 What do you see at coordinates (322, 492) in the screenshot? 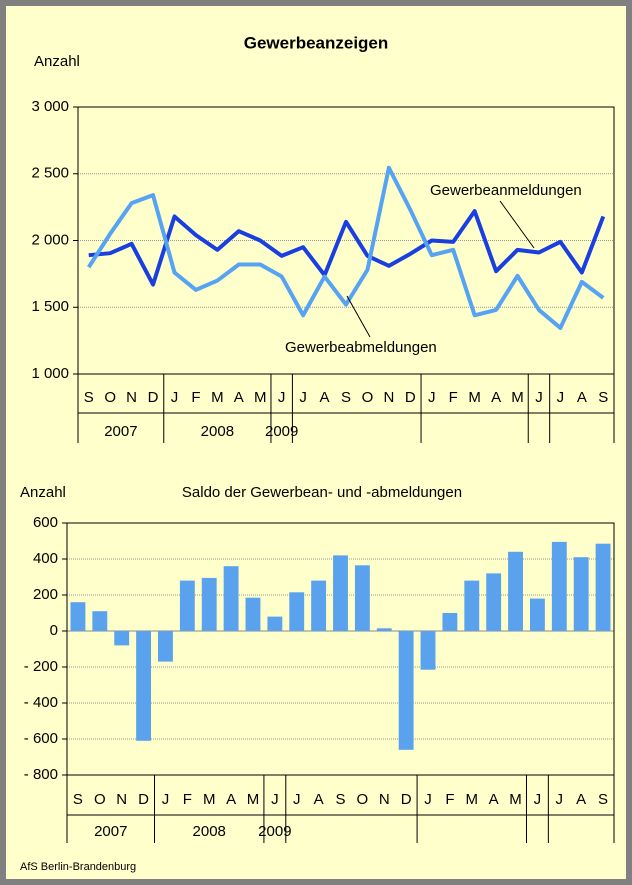
I see `chart-title: Saldo der Gewerbean- und -abmeldungen` at bounding box center [322, 492].